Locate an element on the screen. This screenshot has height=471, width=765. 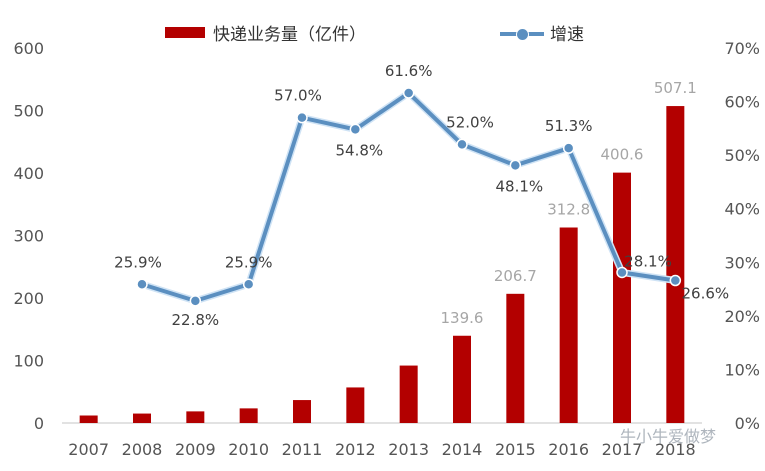
legend-item-volume: 快递业务量（亿件） is located at coordinates (265, 32).